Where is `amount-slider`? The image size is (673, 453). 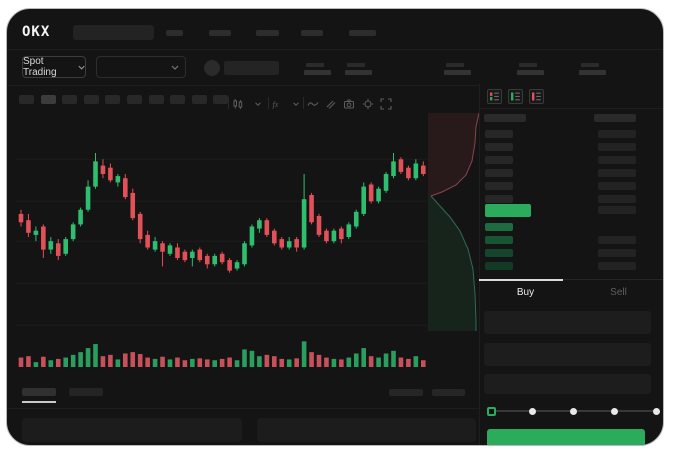 amount-slider is located at coordinates (571, 411).